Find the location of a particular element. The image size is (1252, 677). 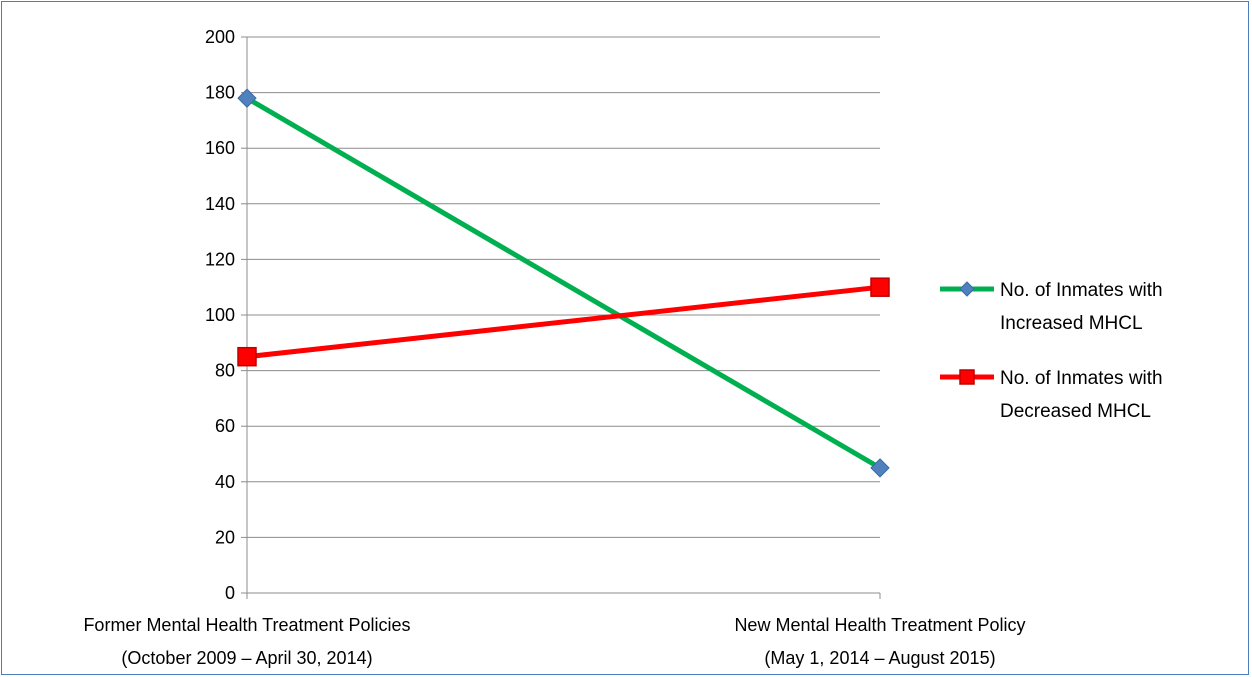

y-tick-label: 80 is located at coordinates (225, 371).